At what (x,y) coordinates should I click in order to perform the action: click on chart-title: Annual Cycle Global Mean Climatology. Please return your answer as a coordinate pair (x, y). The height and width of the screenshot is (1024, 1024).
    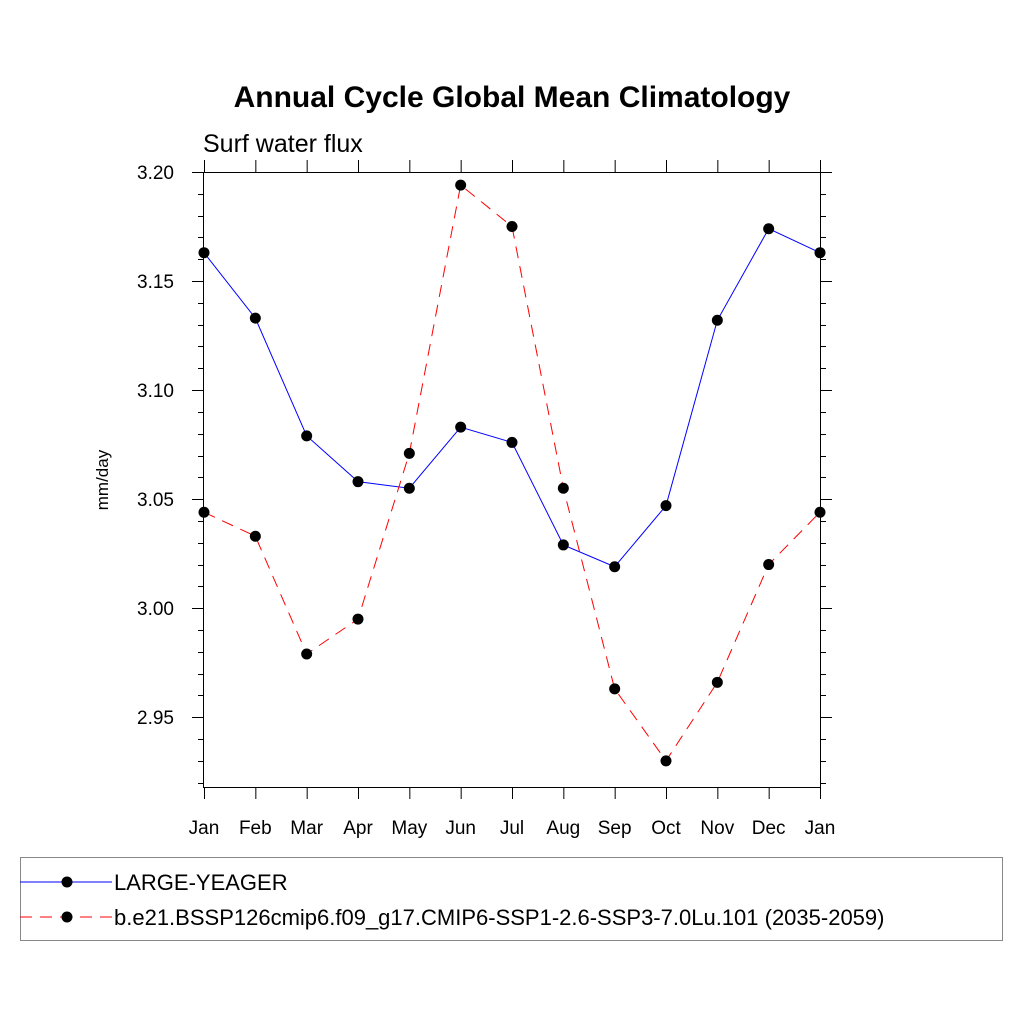
    Looking at the image, I should click on (512, 97).